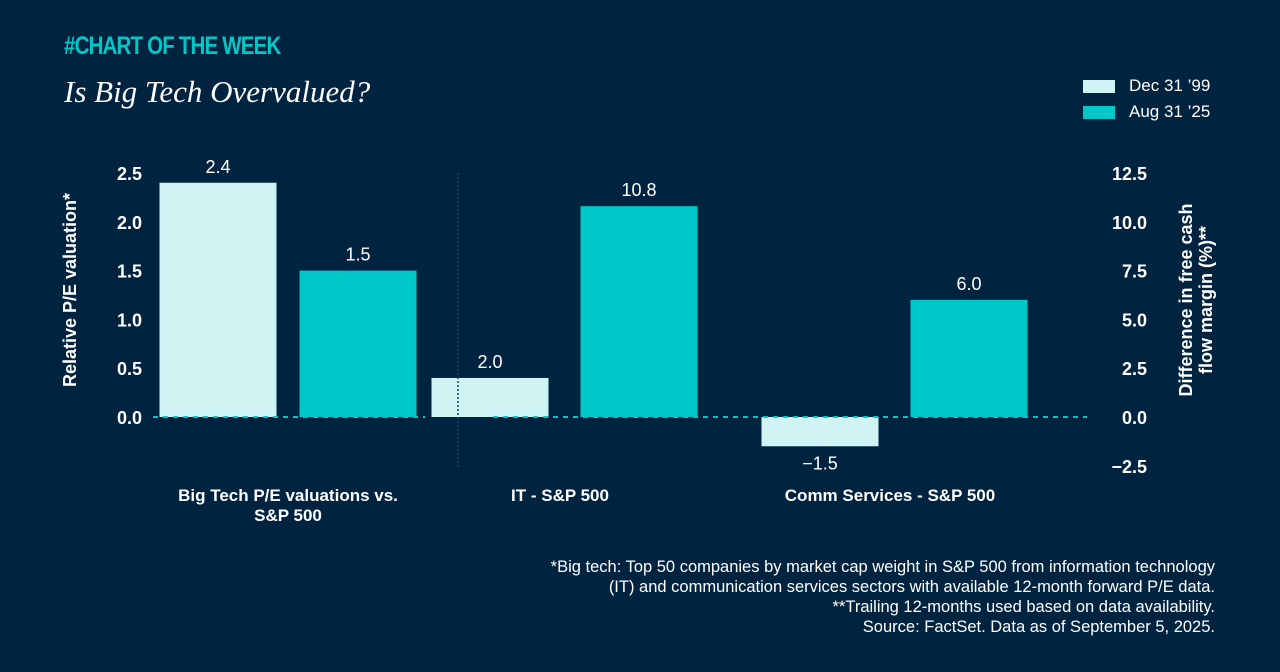 This screenshot has height=672, width=1280. I want to click on y-axis-label-1-0: Difference in free cash, so click(1186, 299).